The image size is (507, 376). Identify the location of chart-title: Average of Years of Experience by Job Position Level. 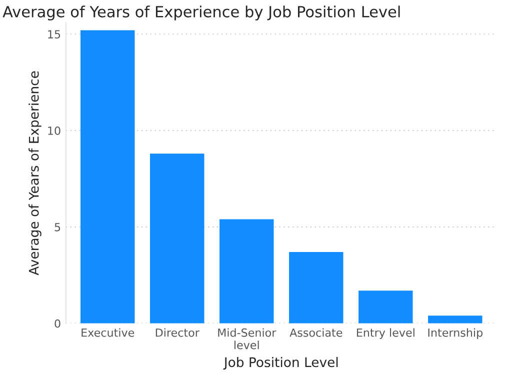
(201, 13).